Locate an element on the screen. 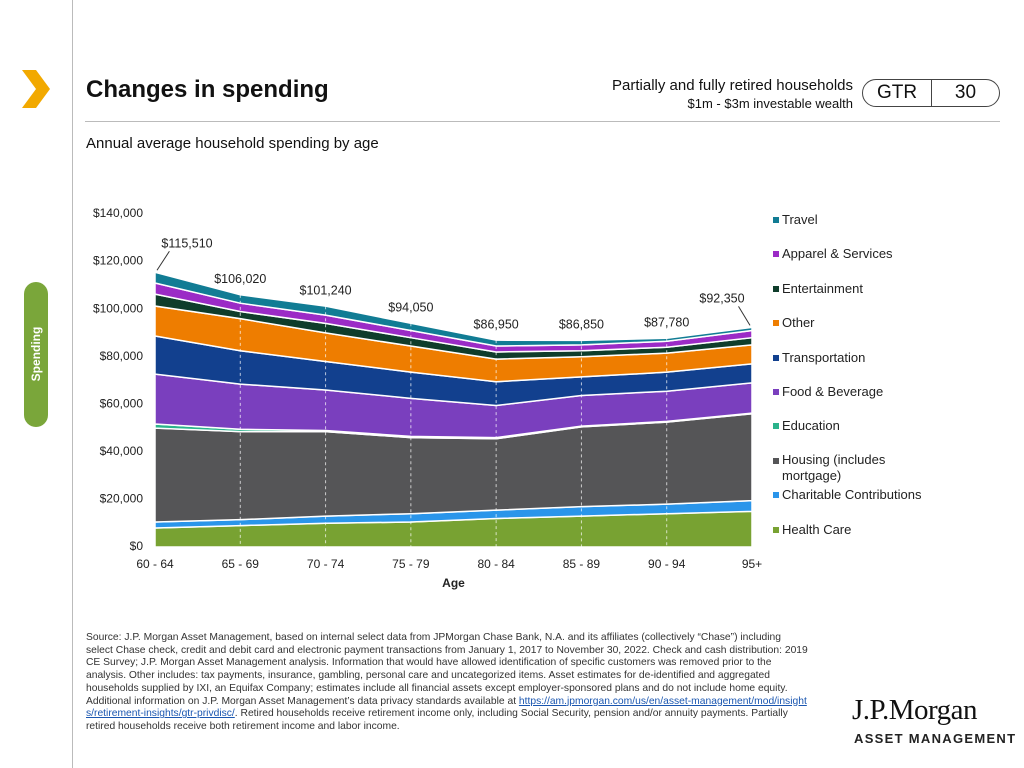 Image resolution: width=1024 pixels, height=768 pixels. legend-label: Food & Beverage is located at coordinates (833, 391).